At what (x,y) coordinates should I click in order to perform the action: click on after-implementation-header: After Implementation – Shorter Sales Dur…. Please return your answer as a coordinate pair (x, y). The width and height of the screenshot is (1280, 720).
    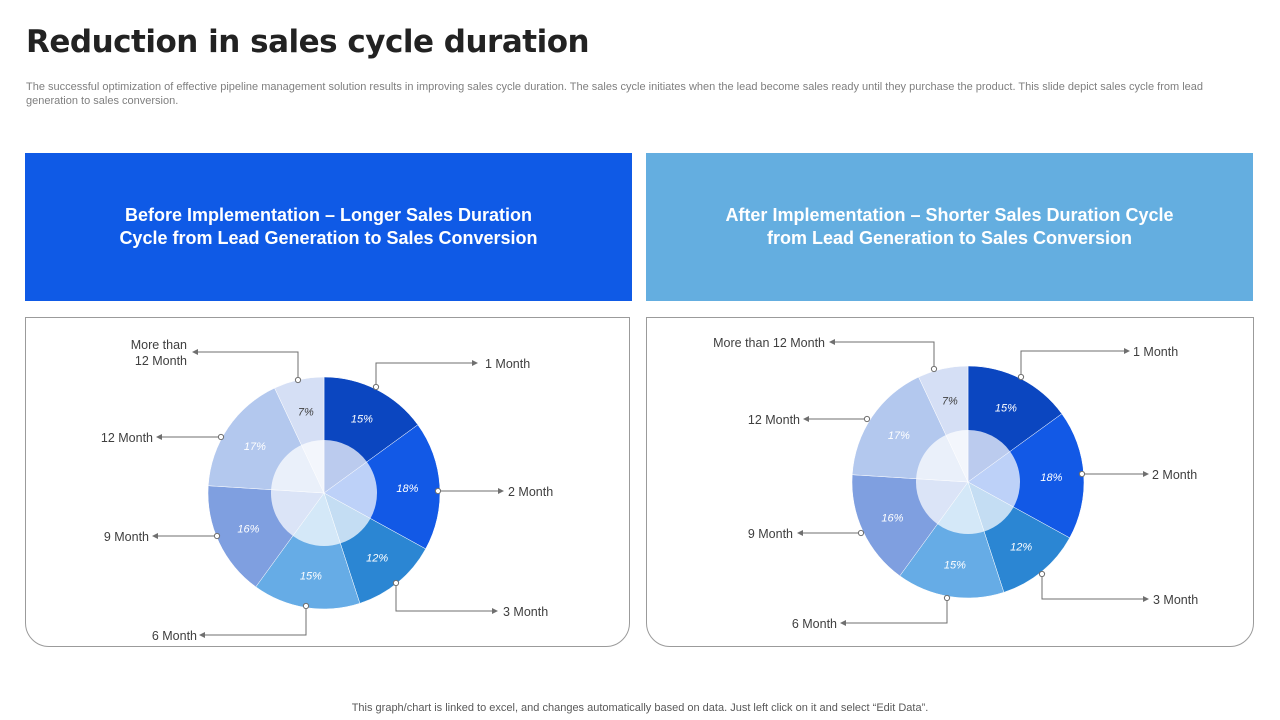
    Looking at the image, I should click on (949, 227).